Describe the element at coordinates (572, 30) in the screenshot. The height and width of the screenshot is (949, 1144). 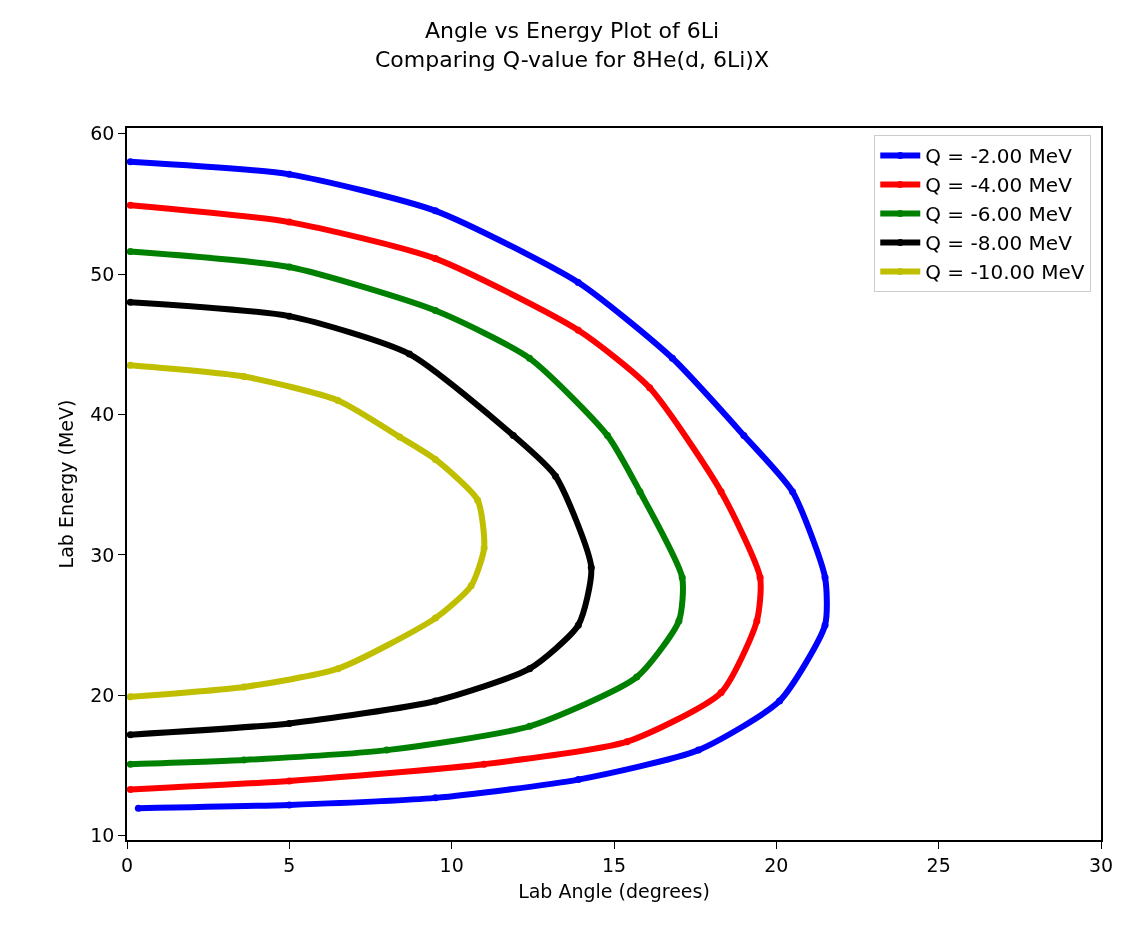
I see `chart-title: Angle vs Energy Plot of 6Li` at that location.